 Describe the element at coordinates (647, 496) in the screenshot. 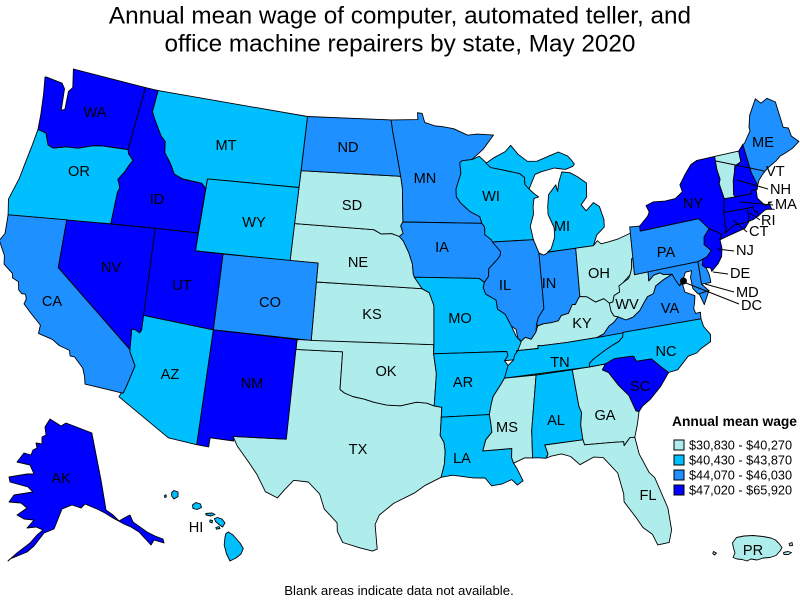

I see `svg-text: FL` at that location.